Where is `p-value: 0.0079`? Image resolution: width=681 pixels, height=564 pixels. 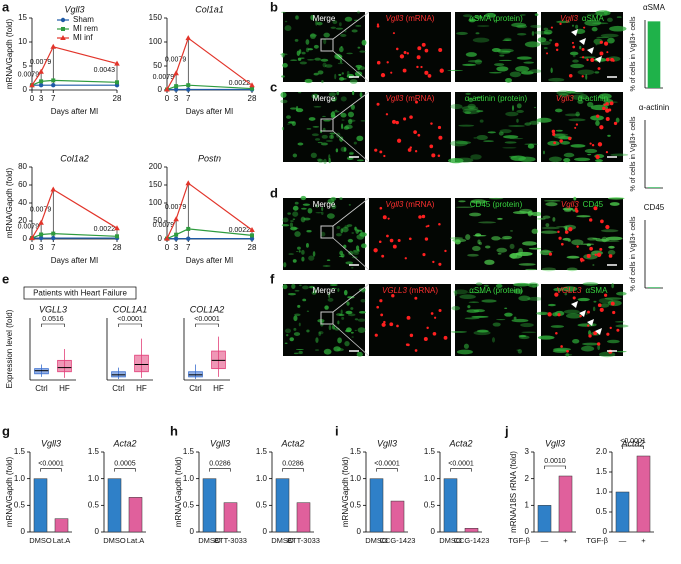
p-value: 0.0079 is located at coordinates (164, 77).